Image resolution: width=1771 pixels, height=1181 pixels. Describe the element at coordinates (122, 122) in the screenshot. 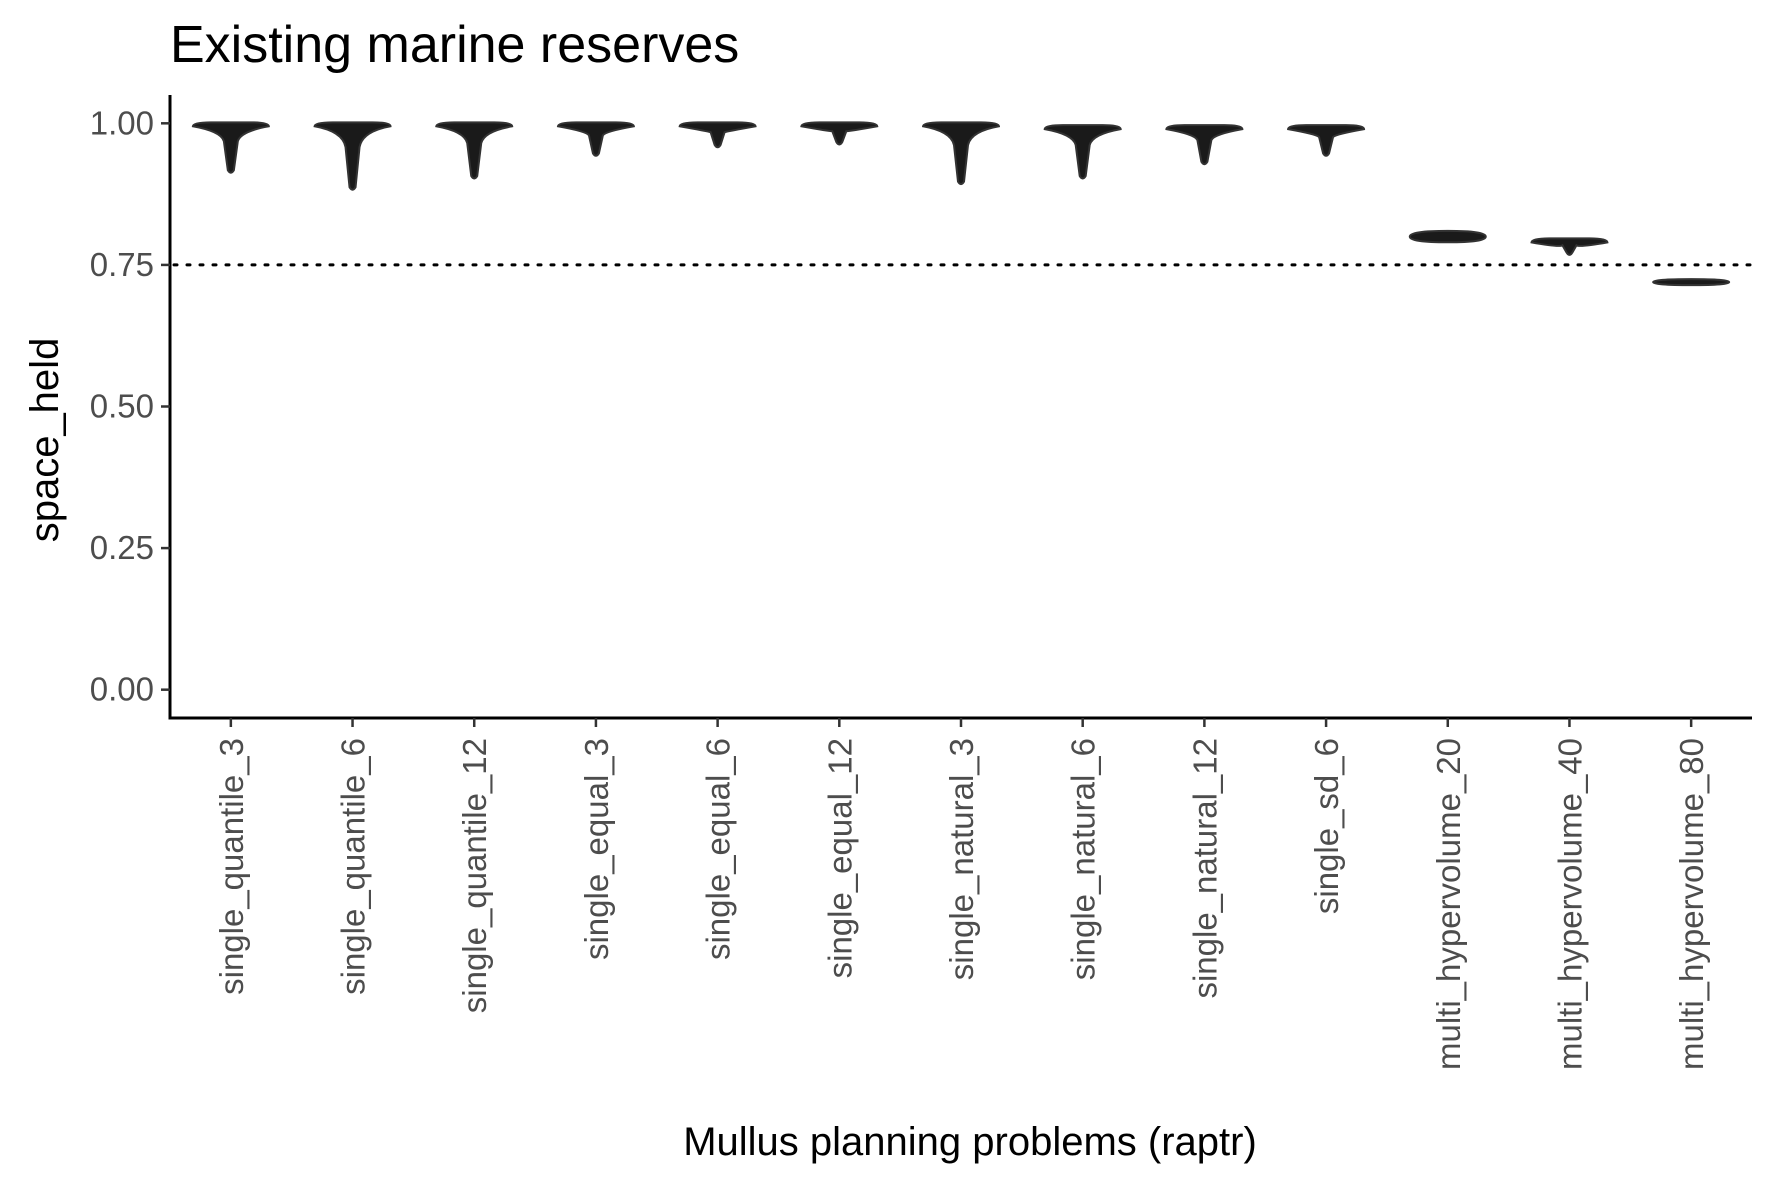

I see `y-tick-label: 1.00` at that location.